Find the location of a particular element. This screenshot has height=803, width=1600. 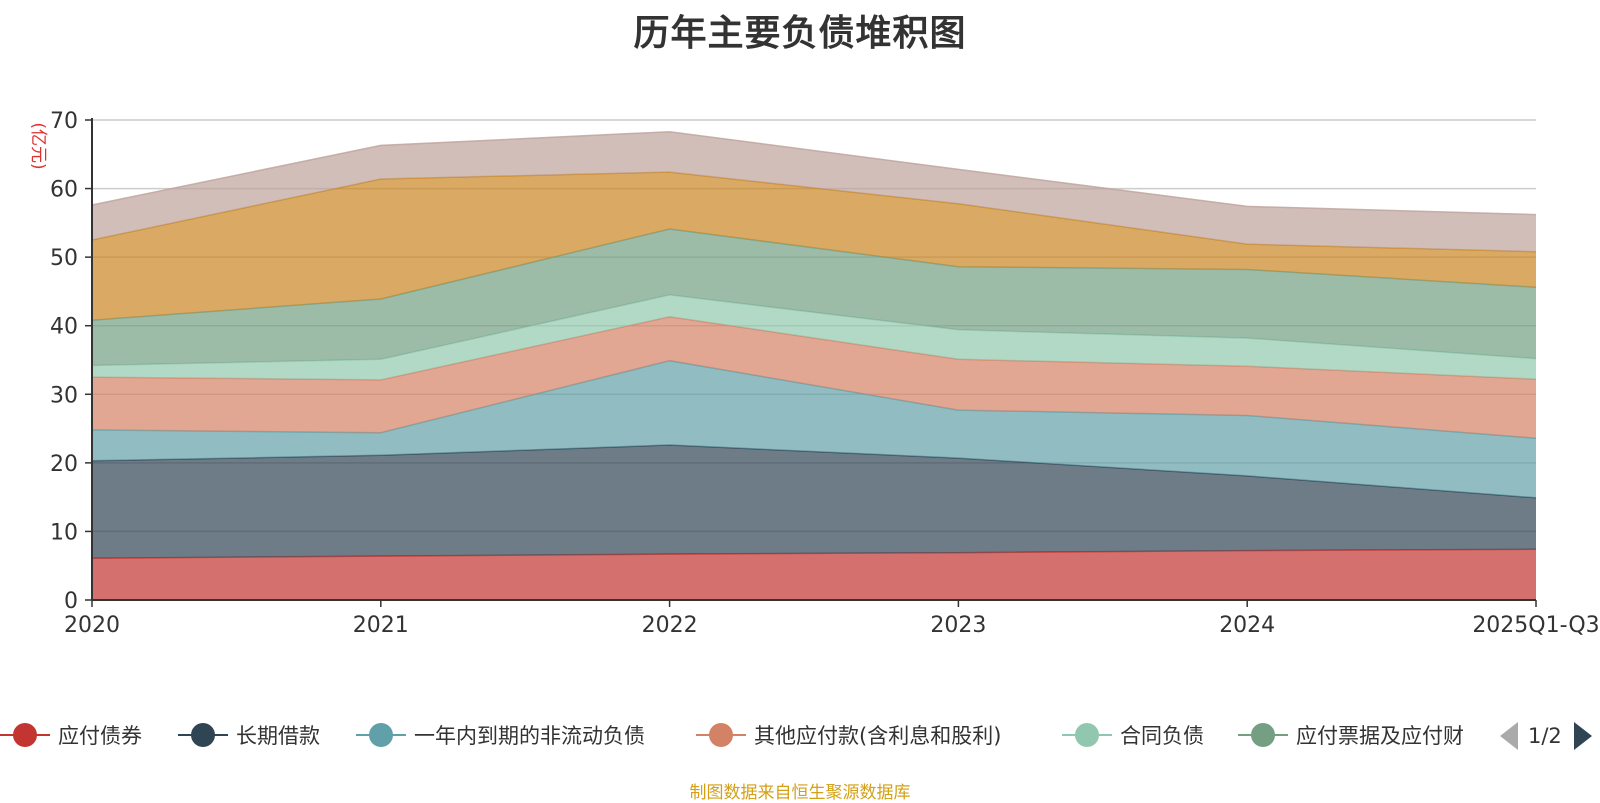

legend-label: 应付债券 is located at coordinates (100, 736).